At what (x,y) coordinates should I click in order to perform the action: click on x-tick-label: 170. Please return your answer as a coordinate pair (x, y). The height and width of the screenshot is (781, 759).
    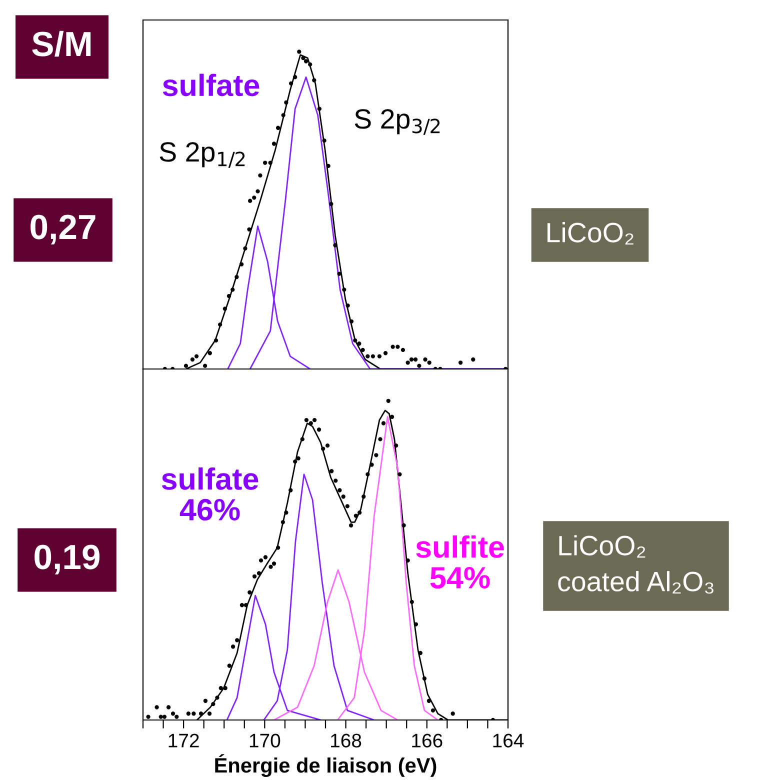
    Looking at the image, I should click on (265, 741).